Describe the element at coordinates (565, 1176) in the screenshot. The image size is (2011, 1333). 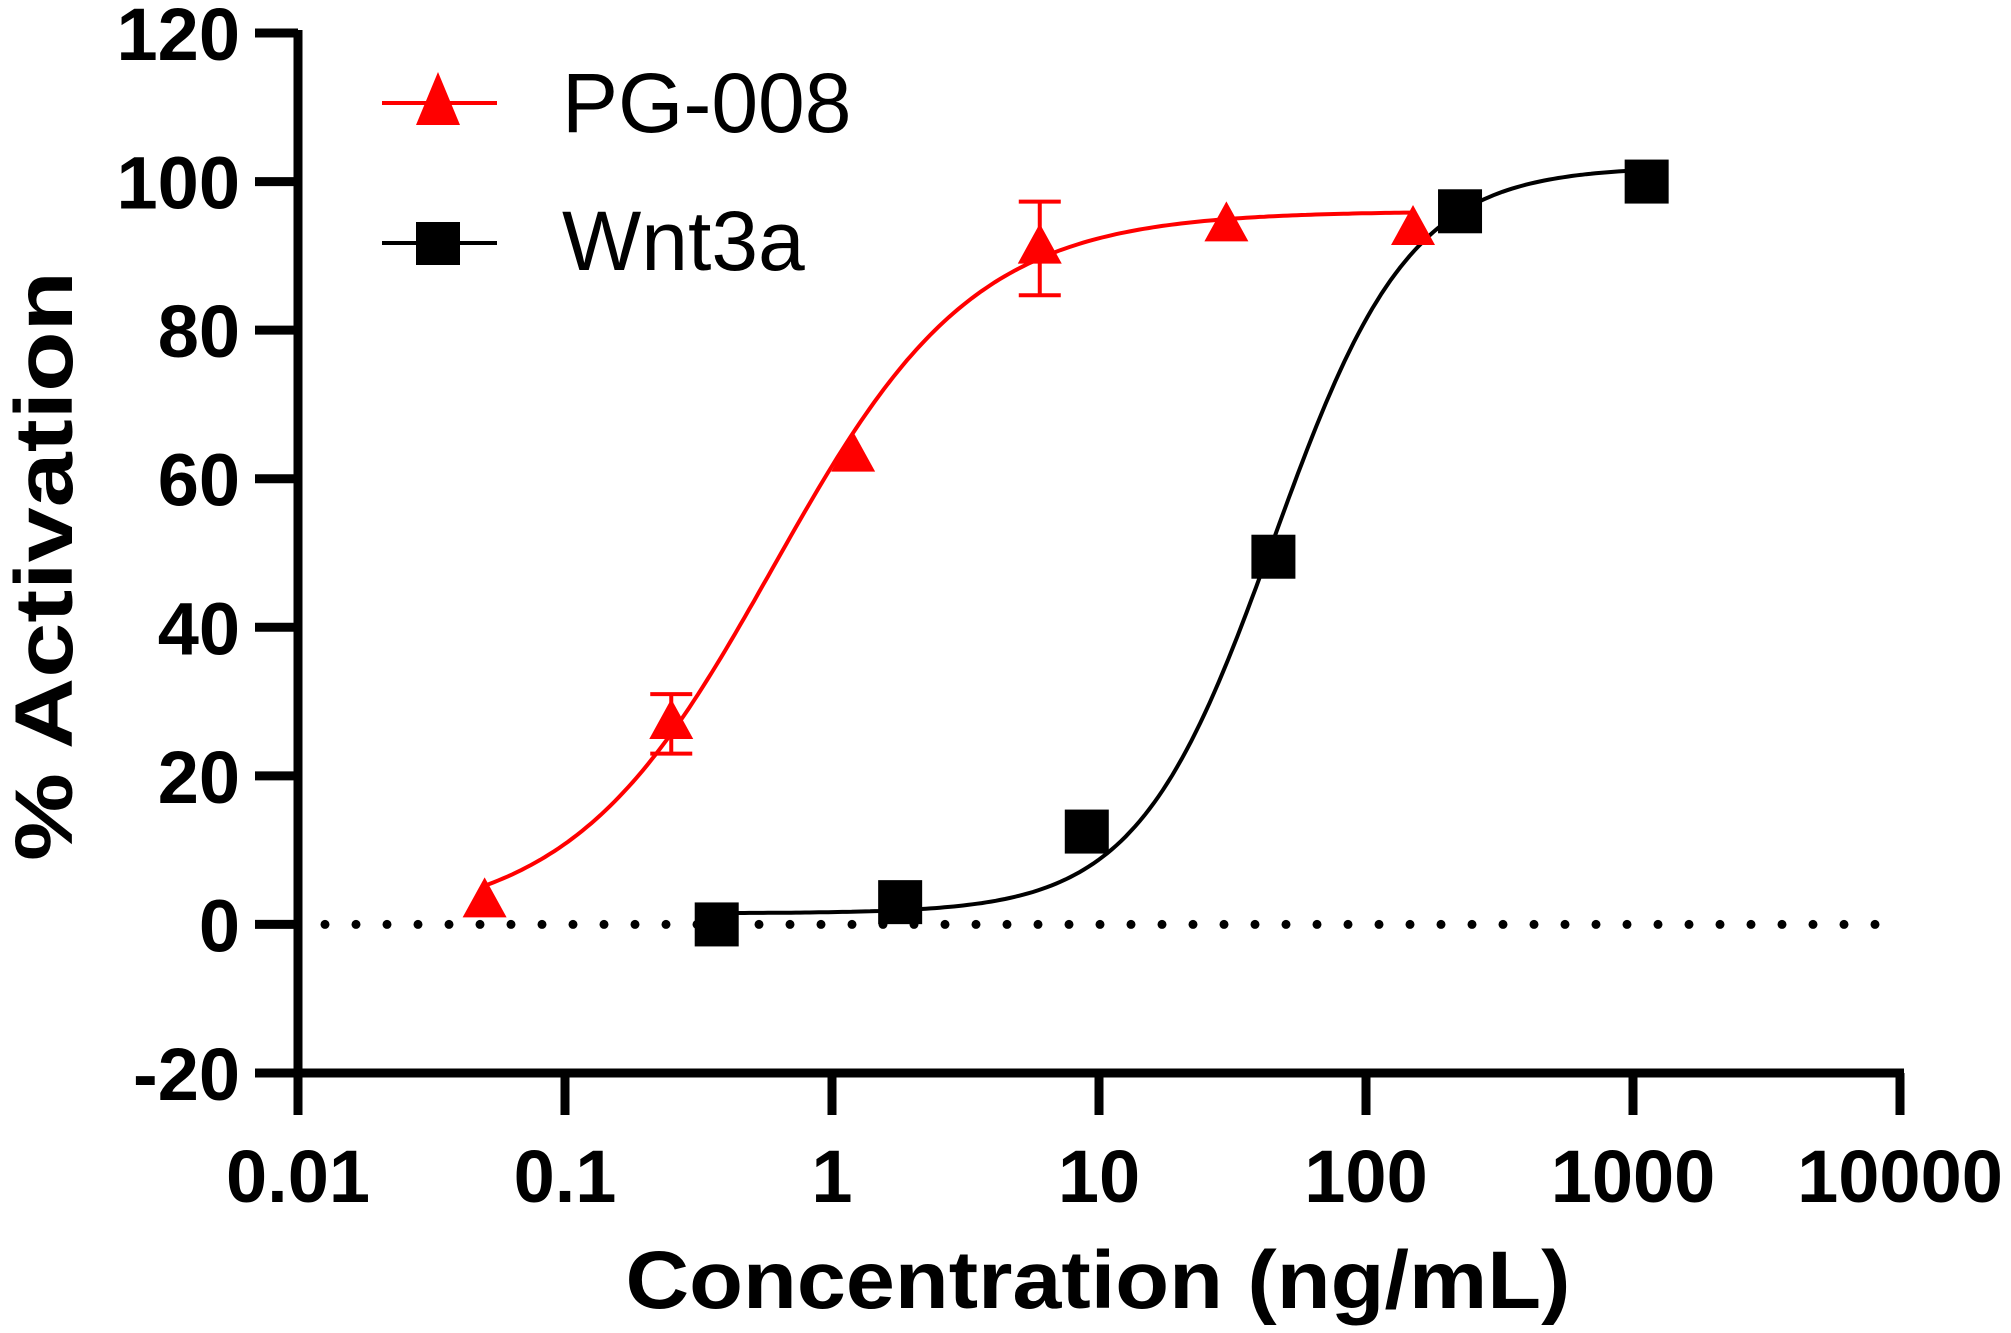
I see `x-tick-label: 0.1` at that location.